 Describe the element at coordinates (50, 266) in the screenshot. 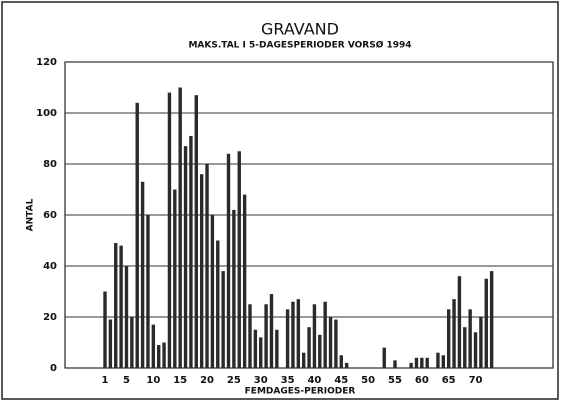

I see `y-tick-label: 40` at that location.